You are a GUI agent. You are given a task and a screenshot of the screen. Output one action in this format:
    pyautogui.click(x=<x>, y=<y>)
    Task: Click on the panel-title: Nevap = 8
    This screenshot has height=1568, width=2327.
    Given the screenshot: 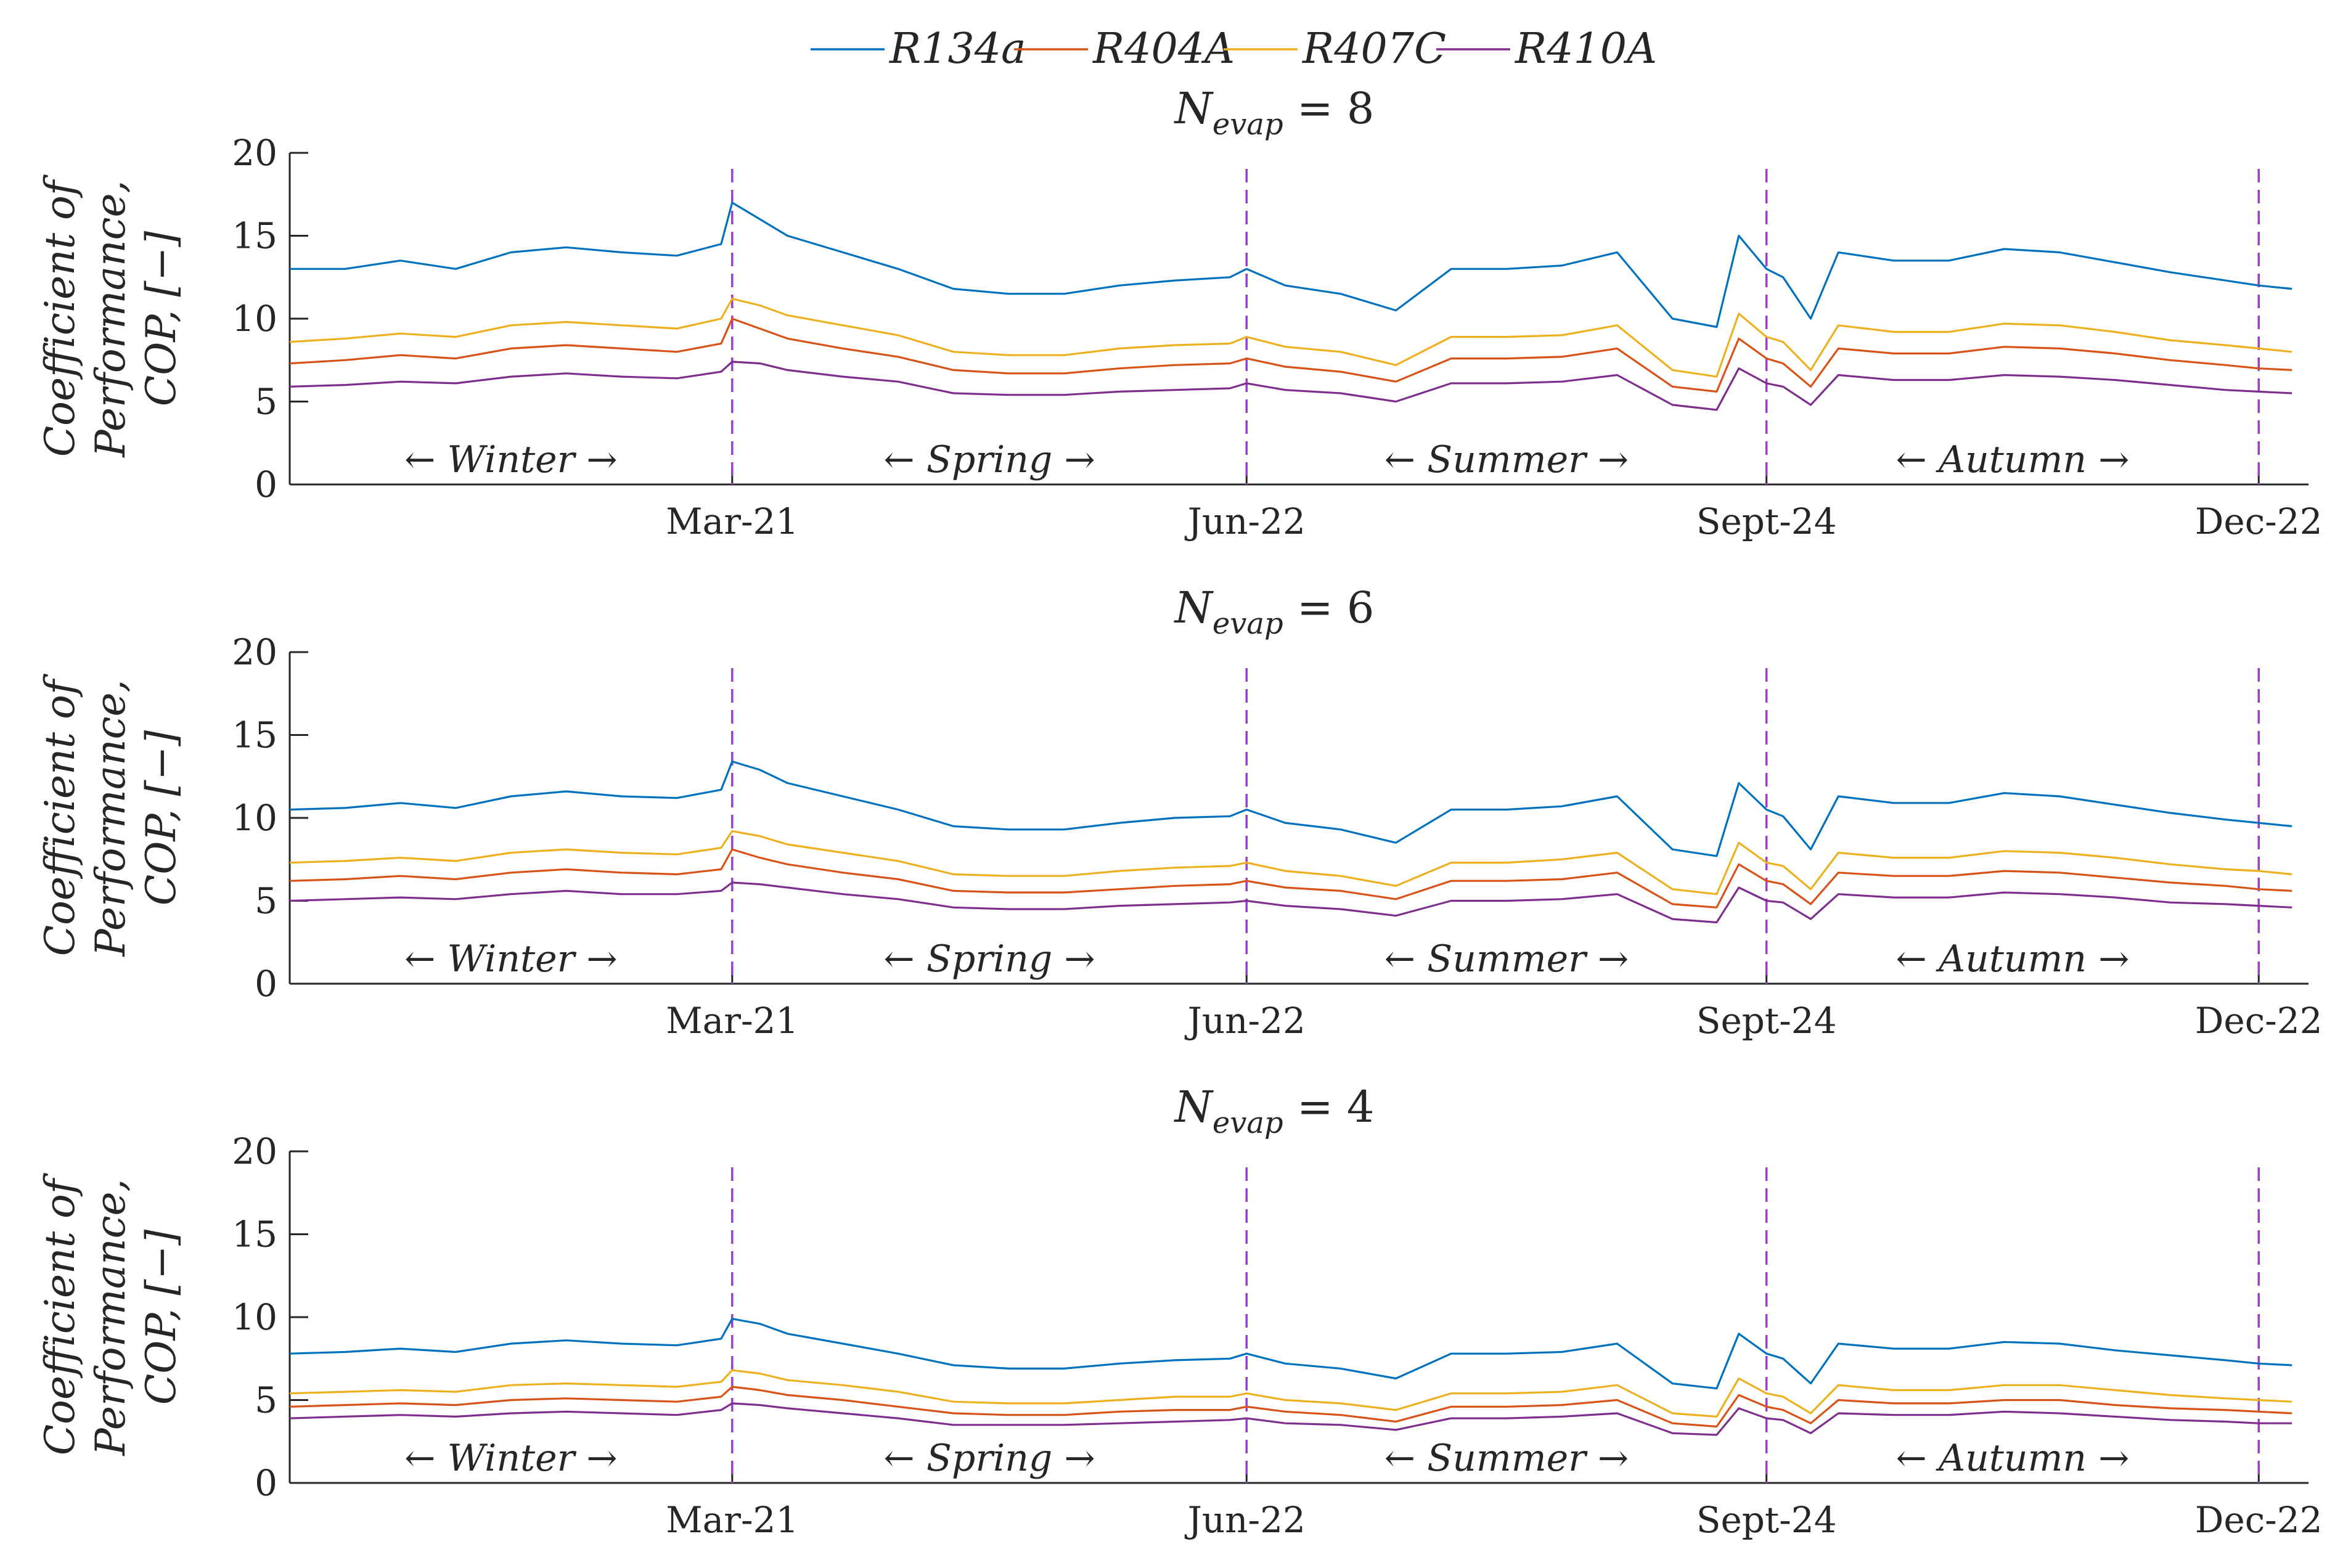 What is the action you would take?
    pyautogui.click(x=1274, y=112)
    